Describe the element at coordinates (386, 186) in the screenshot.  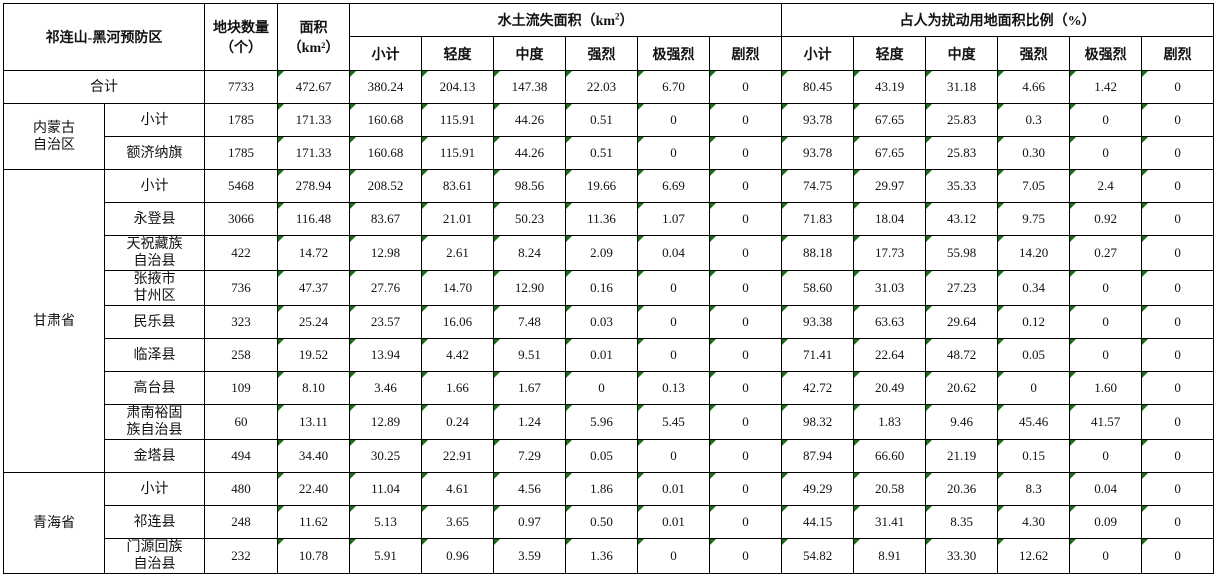
I see `value-cell: 208.52` at that location.